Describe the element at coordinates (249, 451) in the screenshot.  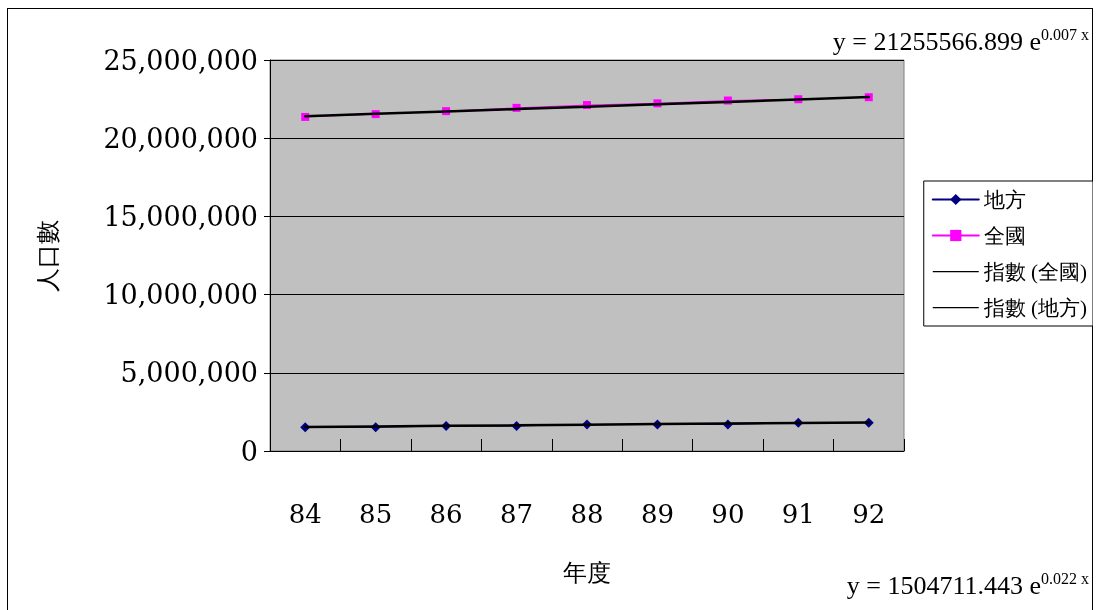
I see `y-tick-label: 0` at that location.